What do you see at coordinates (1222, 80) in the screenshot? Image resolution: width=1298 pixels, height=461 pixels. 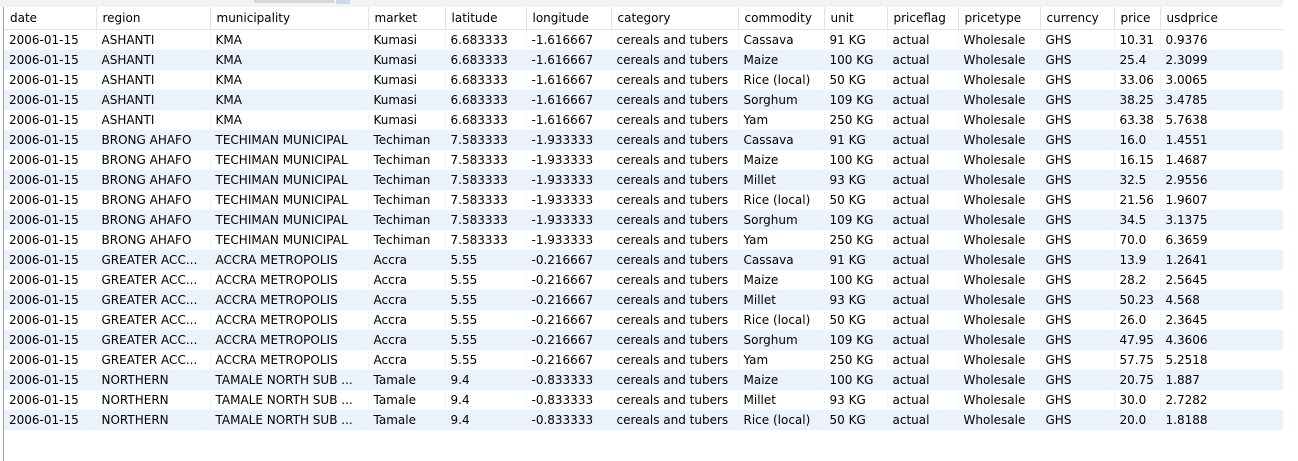 I see `cell-usdprice: 3.0065` at bounding box center [1222, 80].